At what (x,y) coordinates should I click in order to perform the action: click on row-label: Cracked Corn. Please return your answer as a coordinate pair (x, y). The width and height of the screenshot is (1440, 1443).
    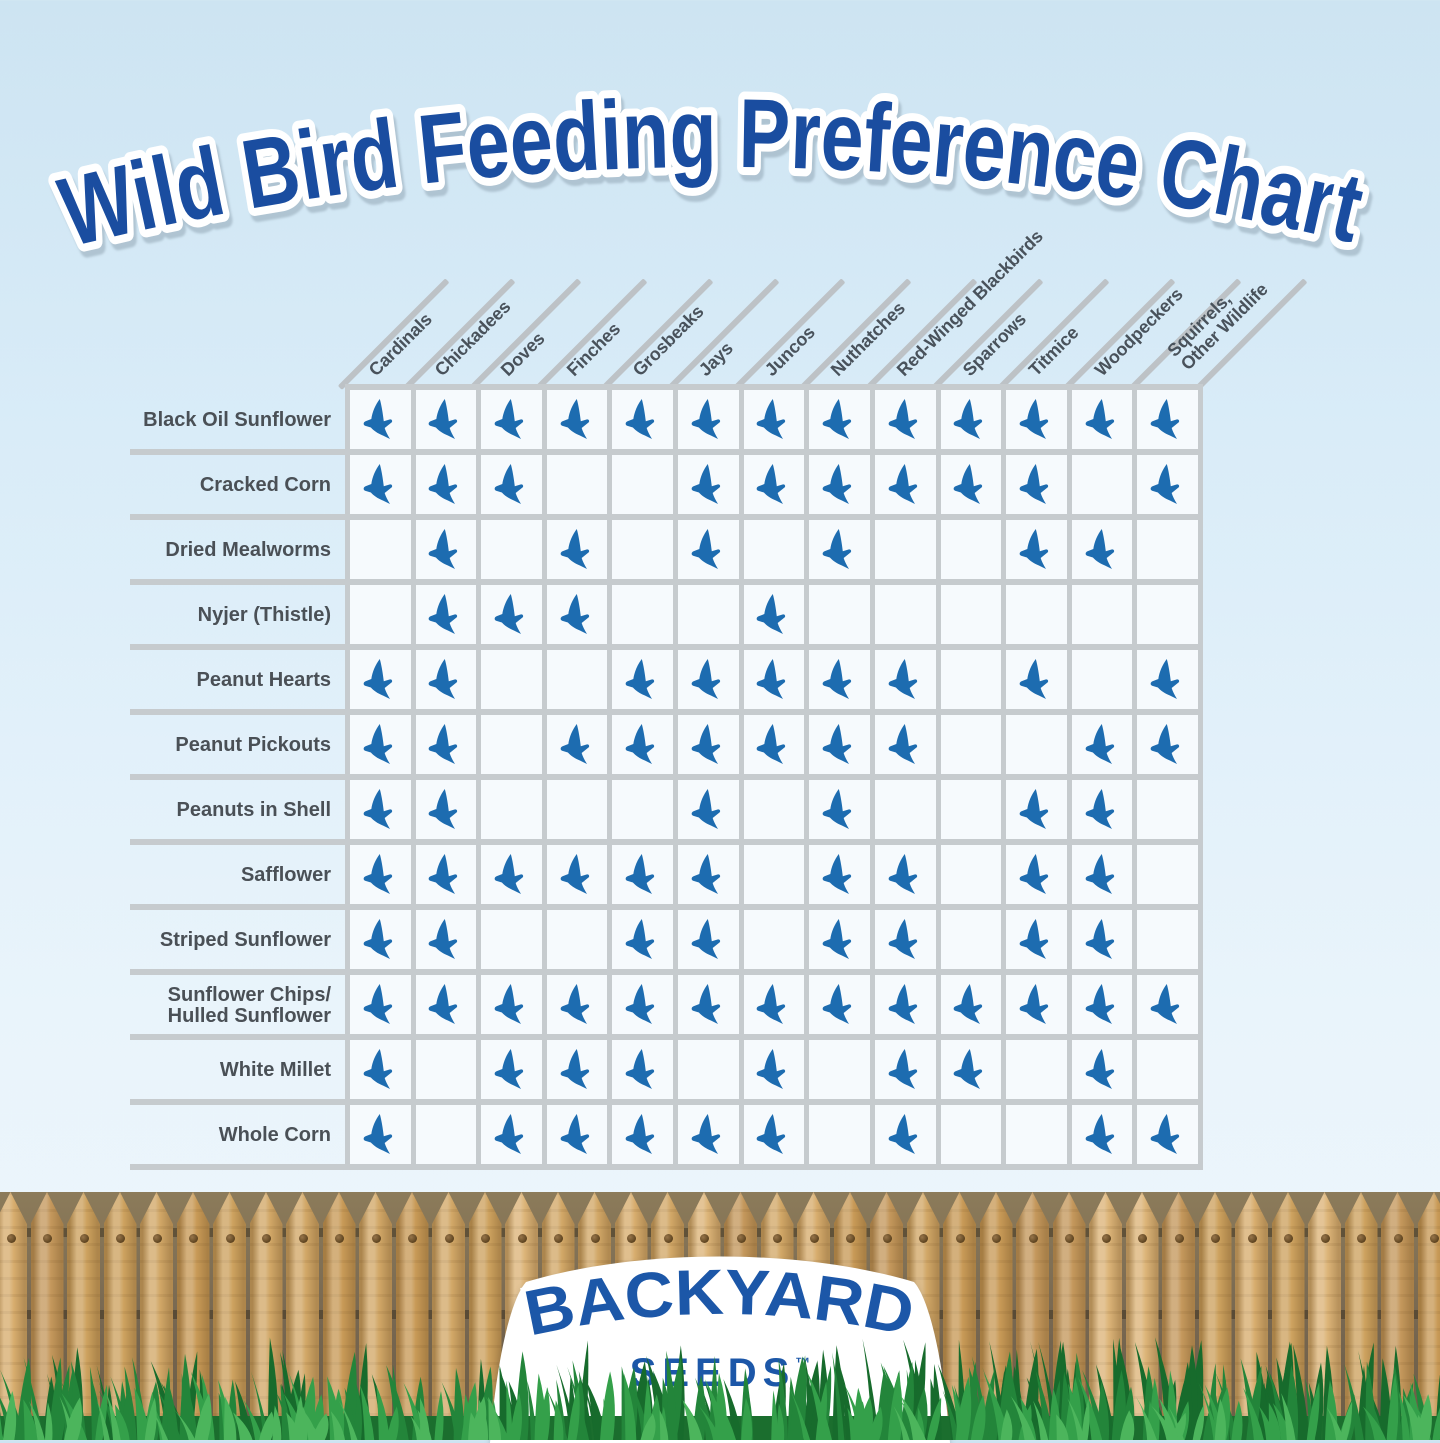
    Looking at the image, I should click on (237, 487).